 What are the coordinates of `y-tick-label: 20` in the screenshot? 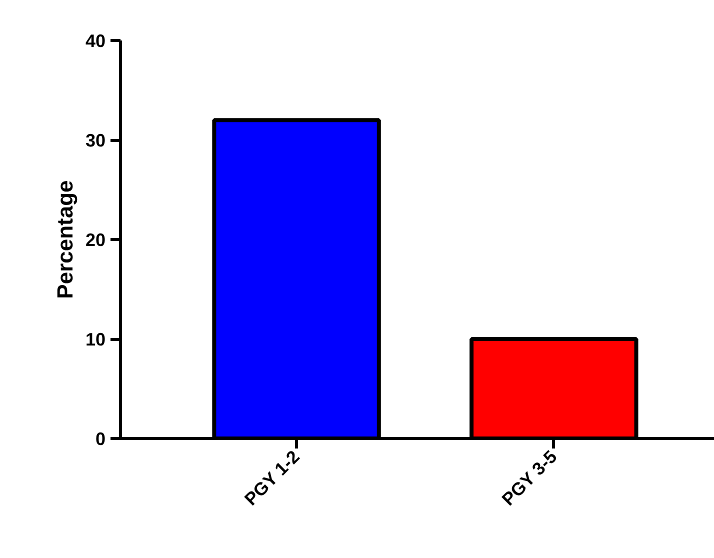 It's located at (95, 240).